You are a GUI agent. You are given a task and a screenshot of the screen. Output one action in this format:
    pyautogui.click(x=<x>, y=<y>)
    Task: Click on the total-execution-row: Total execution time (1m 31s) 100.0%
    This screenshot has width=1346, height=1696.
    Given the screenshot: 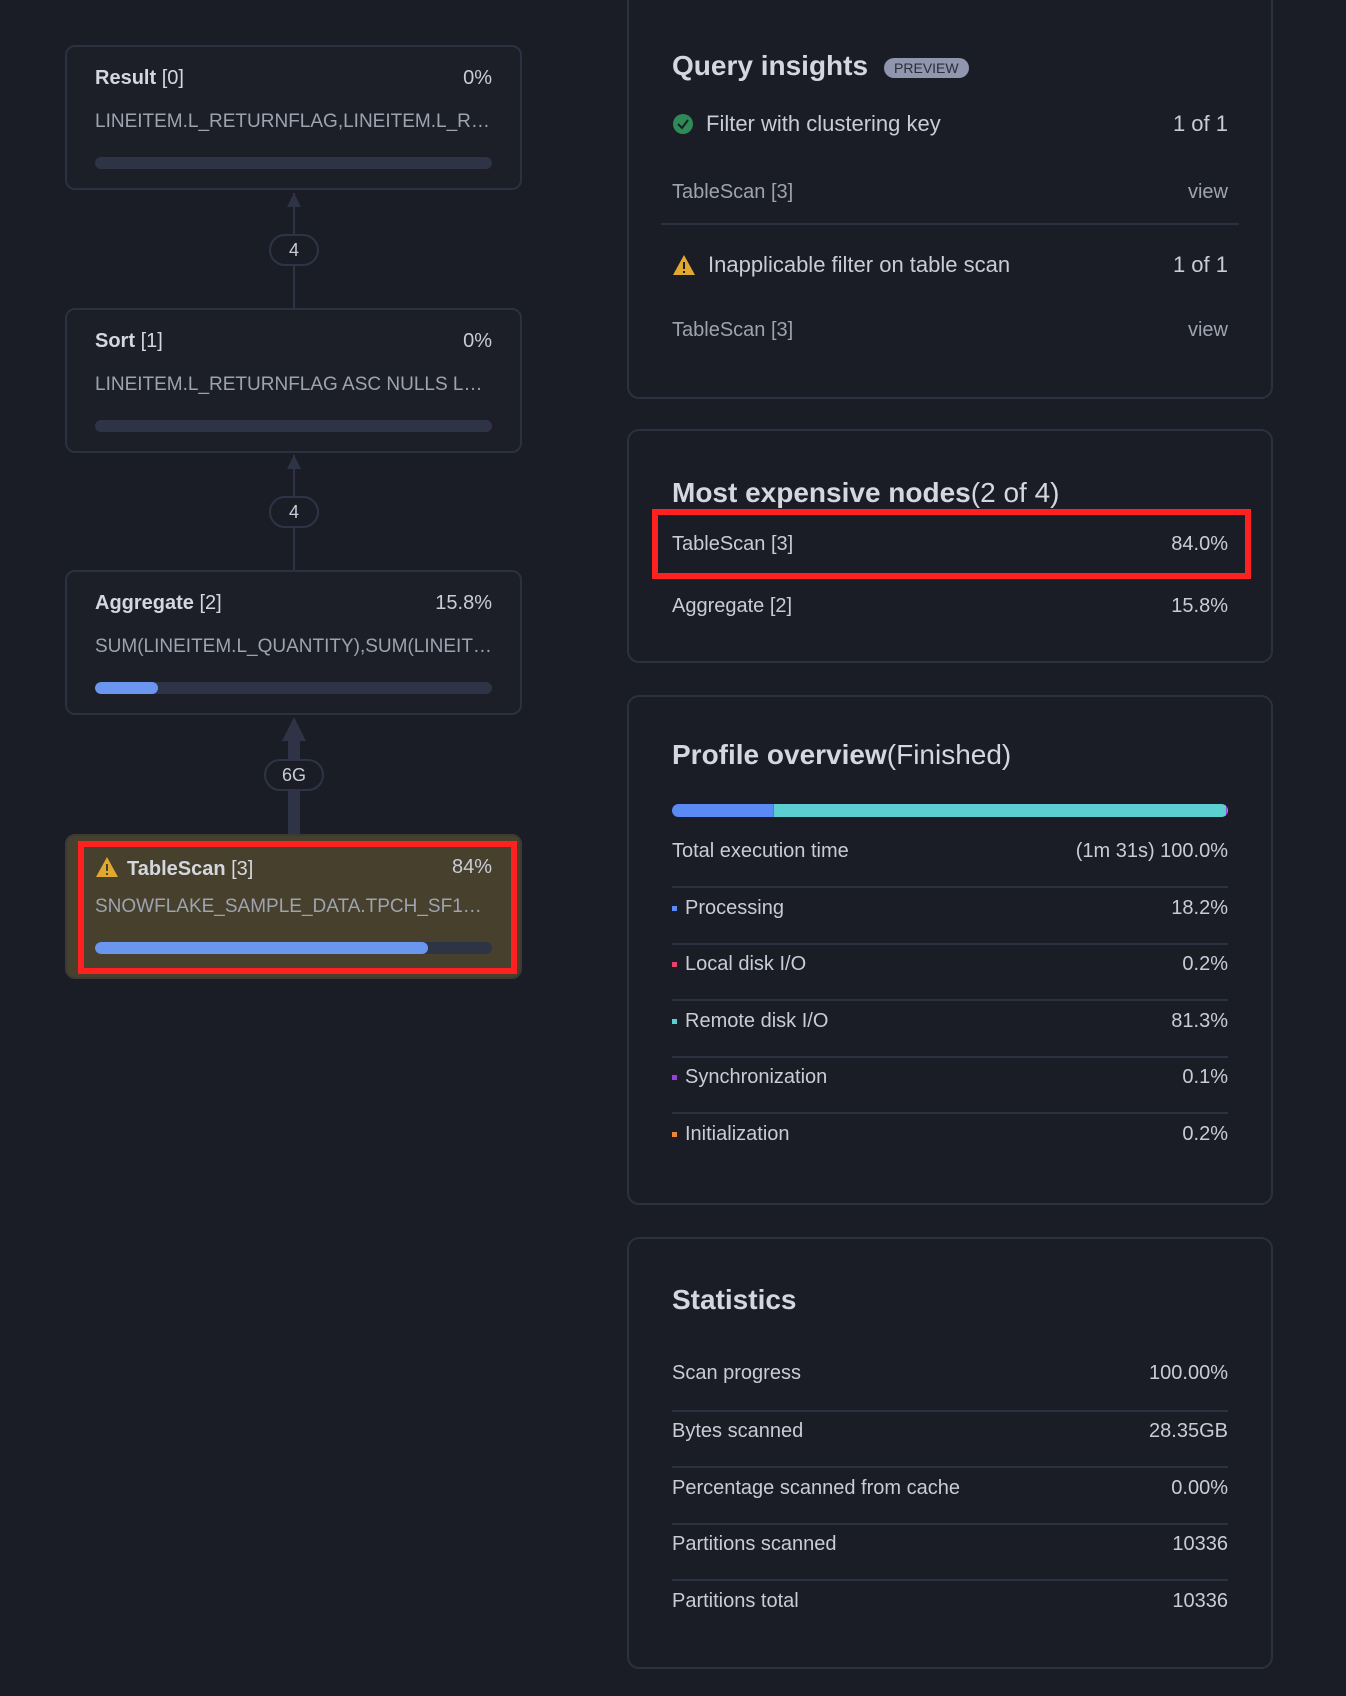 What is the action you would take?
    pyautogui.click(x=950, y=851)
    